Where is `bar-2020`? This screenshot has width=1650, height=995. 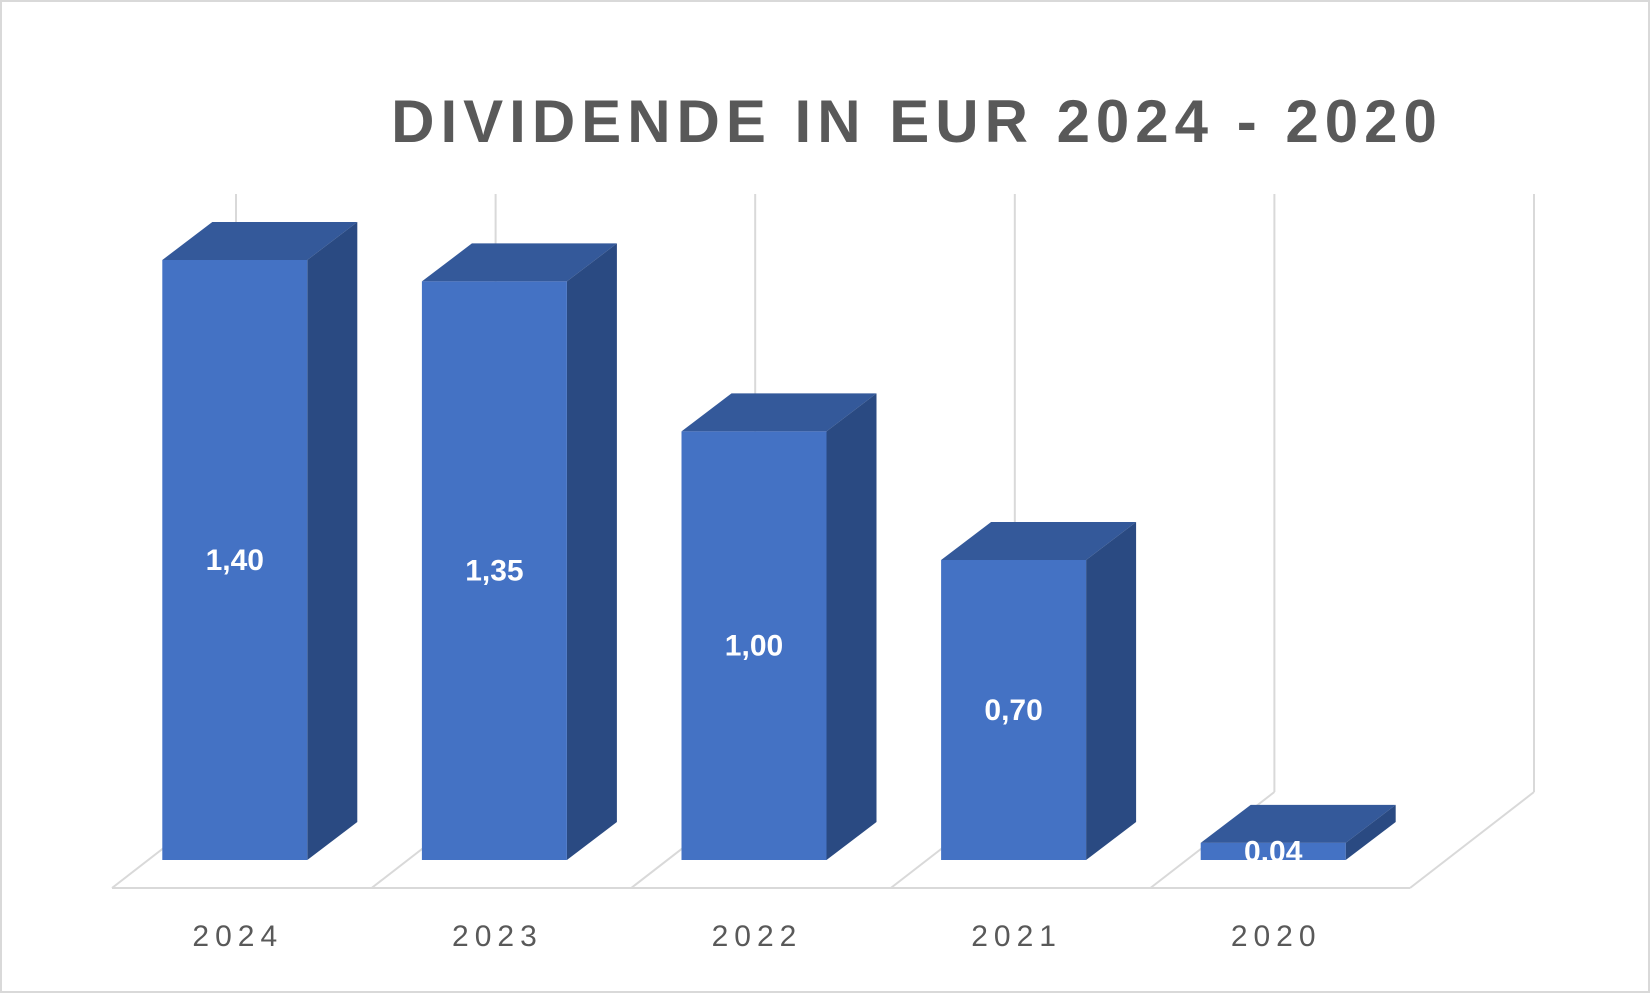 bar-2020 is located at coordinates (1273, 851).